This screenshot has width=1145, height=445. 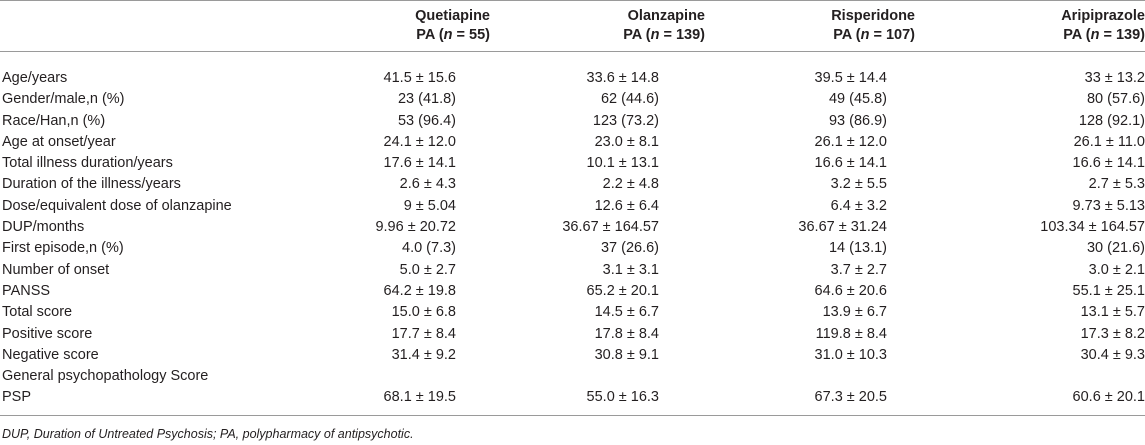 I want to click on cell-value: 123 (73.2), so click(x=625, y=120).